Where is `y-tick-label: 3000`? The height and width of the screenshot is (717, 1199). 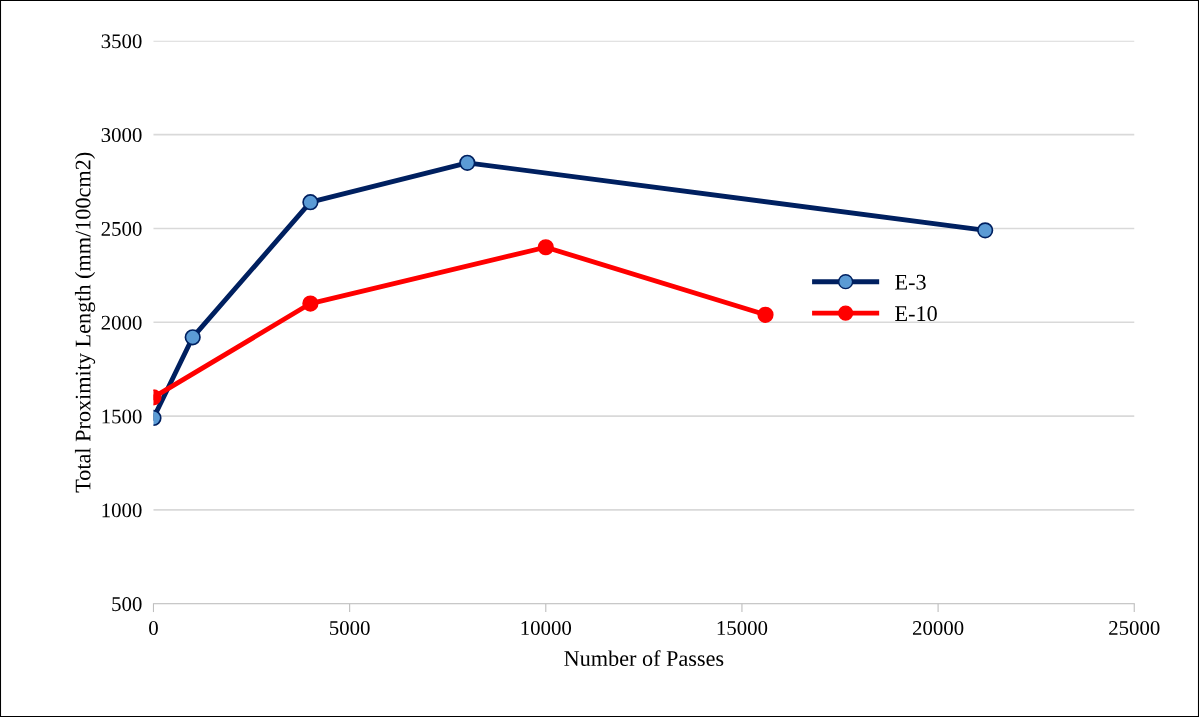 y-tick-label: 3000 is located at coordinates (121, 135).